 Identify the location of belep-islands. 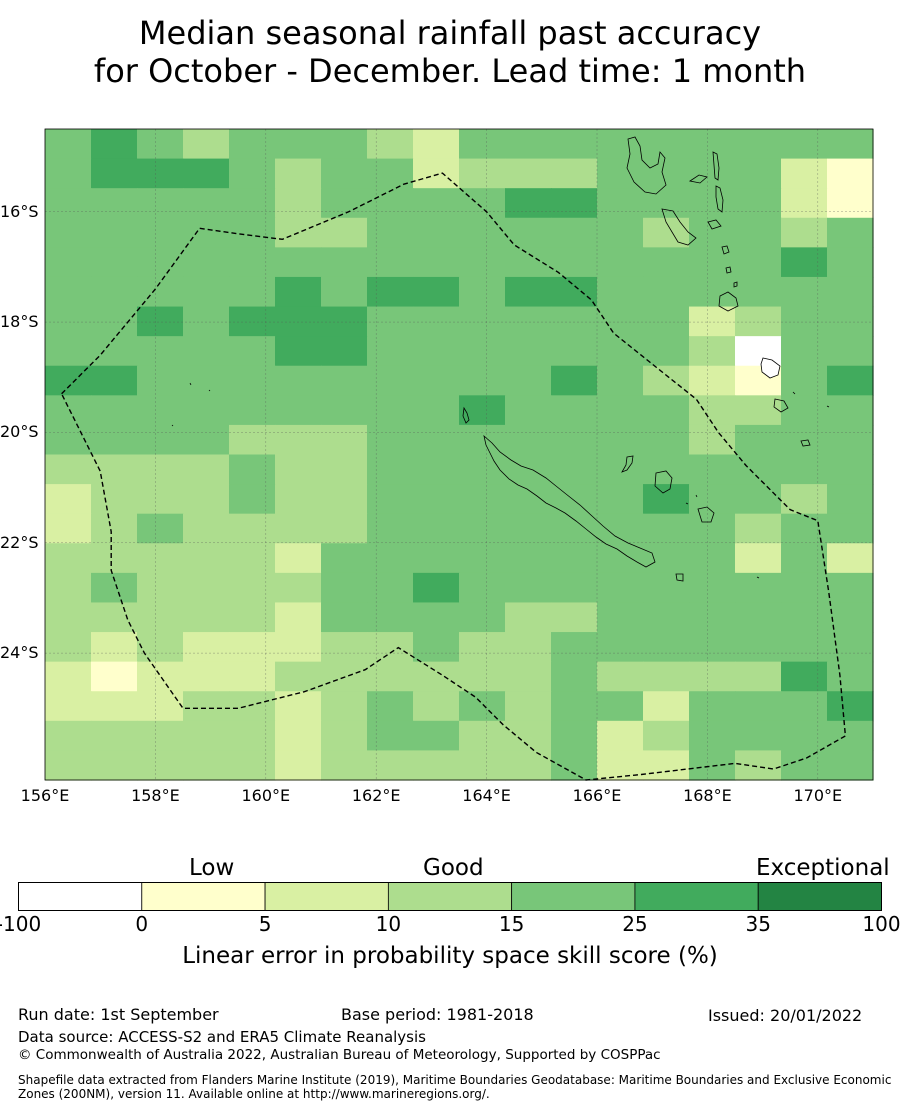
(466, 415).